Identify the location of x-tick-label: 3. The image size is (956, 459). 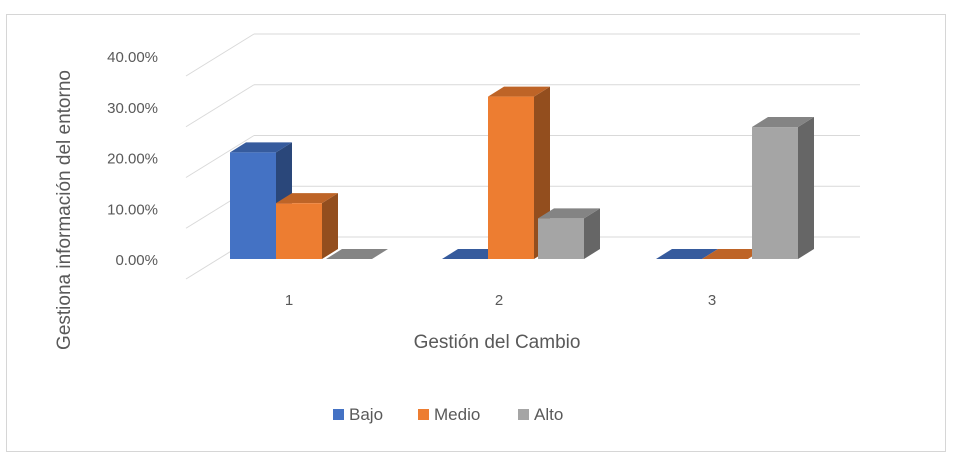
(712, 300).